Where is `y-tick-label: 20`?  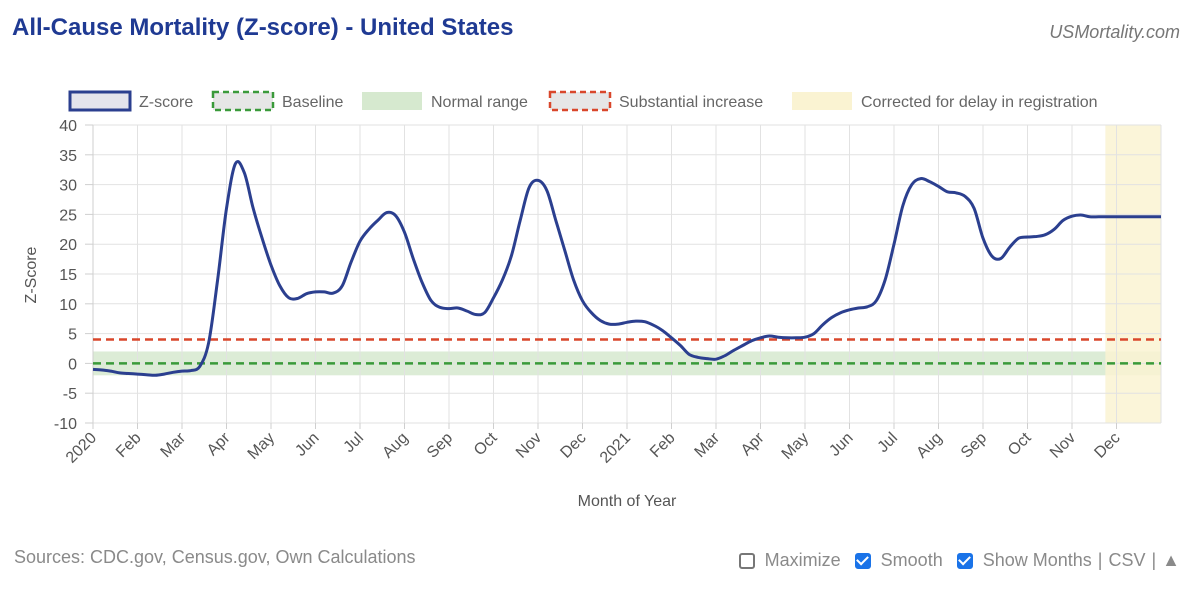 y-tick-label: 20 is located at coordinates (68, 245).